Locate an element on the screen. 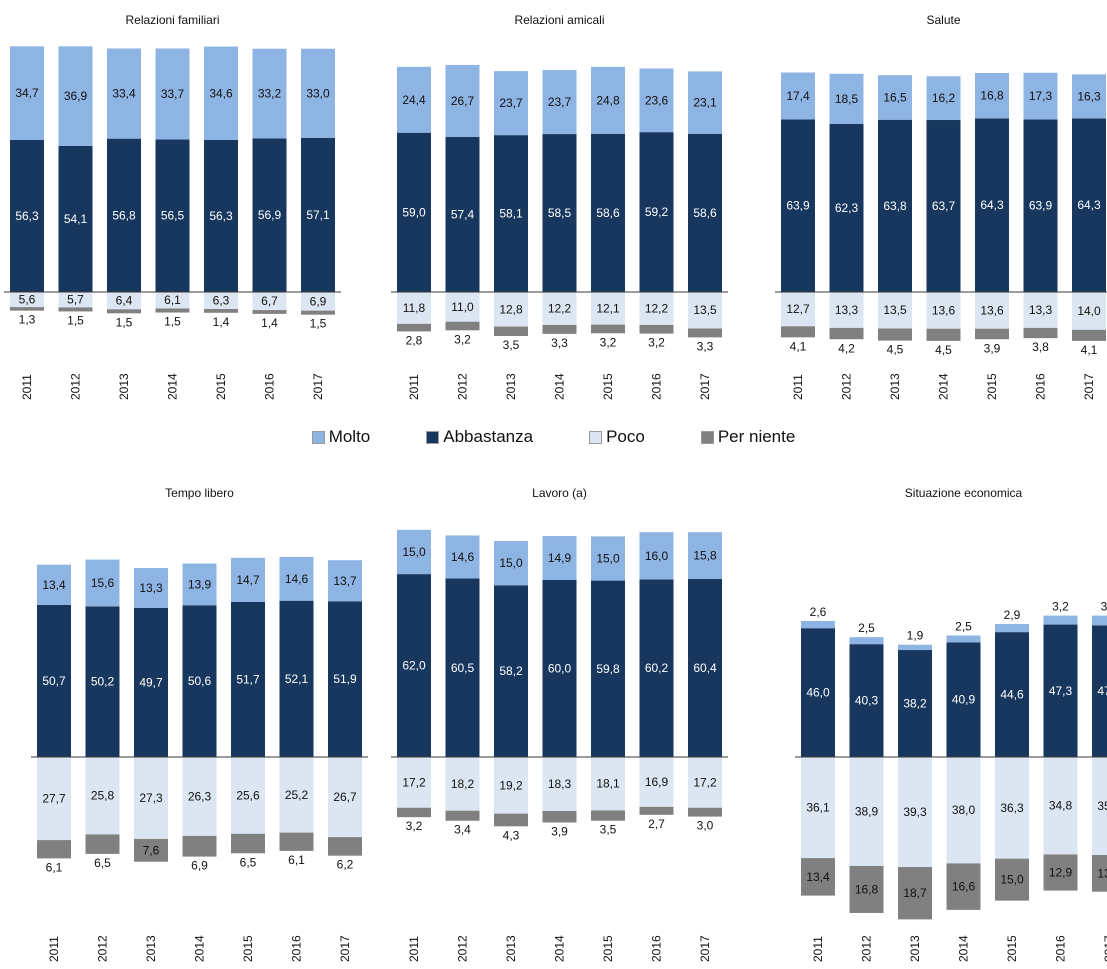 The height and width of the screenshot is (969, 1107). data-label-poco: 25,6 is located at coordinates (248, 795).